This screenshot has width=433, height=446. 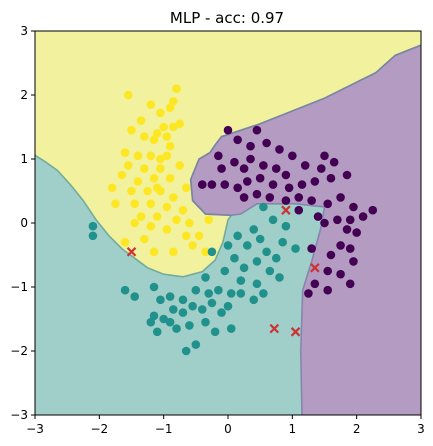 What do you see at coordinates (19, 351) in the screenshot?
I see `y-tick-label: −2` at bounding box center [19, 351].